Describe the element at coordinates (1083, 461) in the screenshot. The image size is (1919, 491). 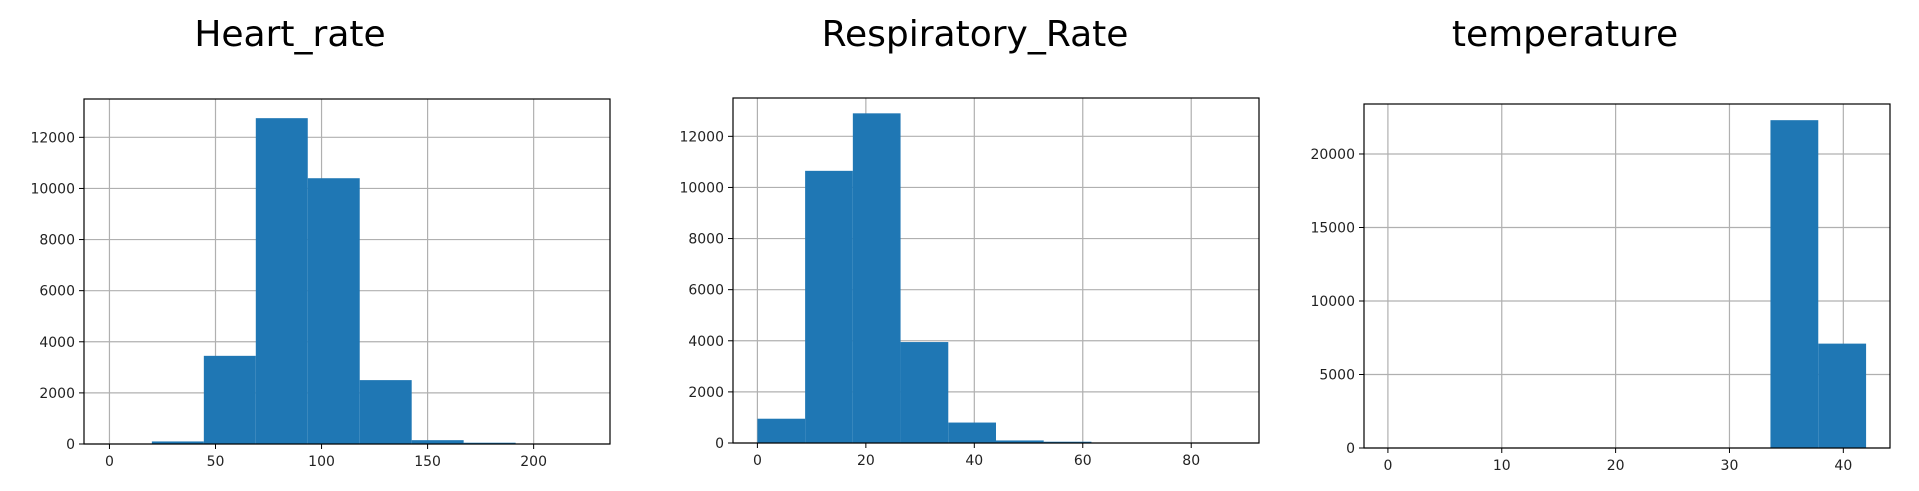
I see `x-tick-label: 60` at that location.